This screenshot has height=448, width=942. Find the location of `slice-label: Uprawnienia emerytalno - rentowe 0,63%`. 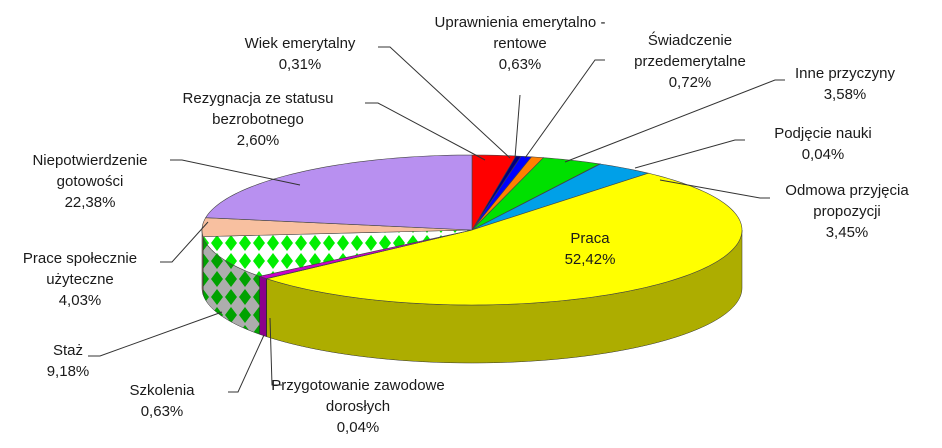

slice-label: Uprawnienia emerytalno - rentowe 0,63% is located at coordinates (520, 43).